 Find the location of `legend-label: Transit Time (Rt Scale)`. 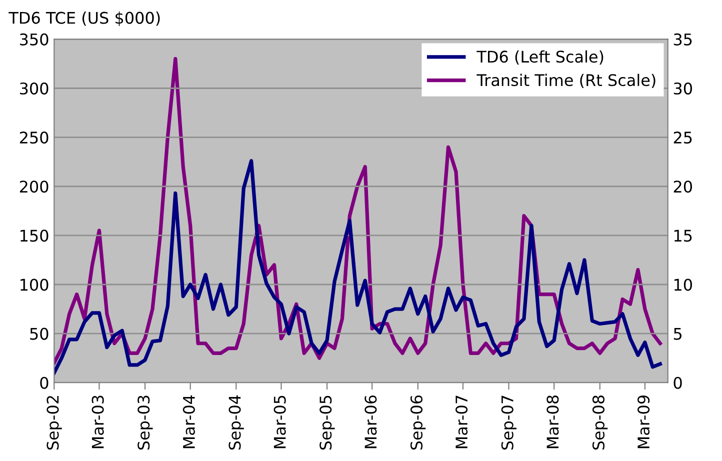

legend-label: Transit Time (Rt Scale) is located at coordinates (566, 81).